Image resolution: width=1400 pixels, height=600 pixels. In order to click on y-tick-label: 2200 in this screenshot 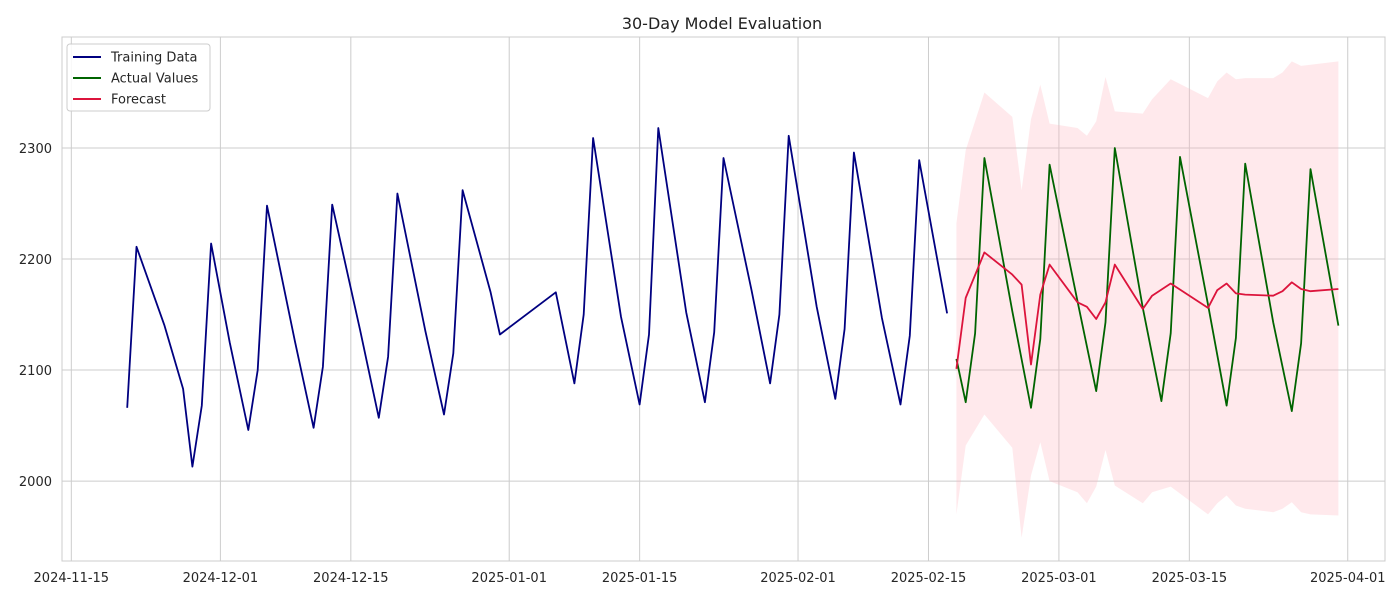, I will do `click(35, 260)`.